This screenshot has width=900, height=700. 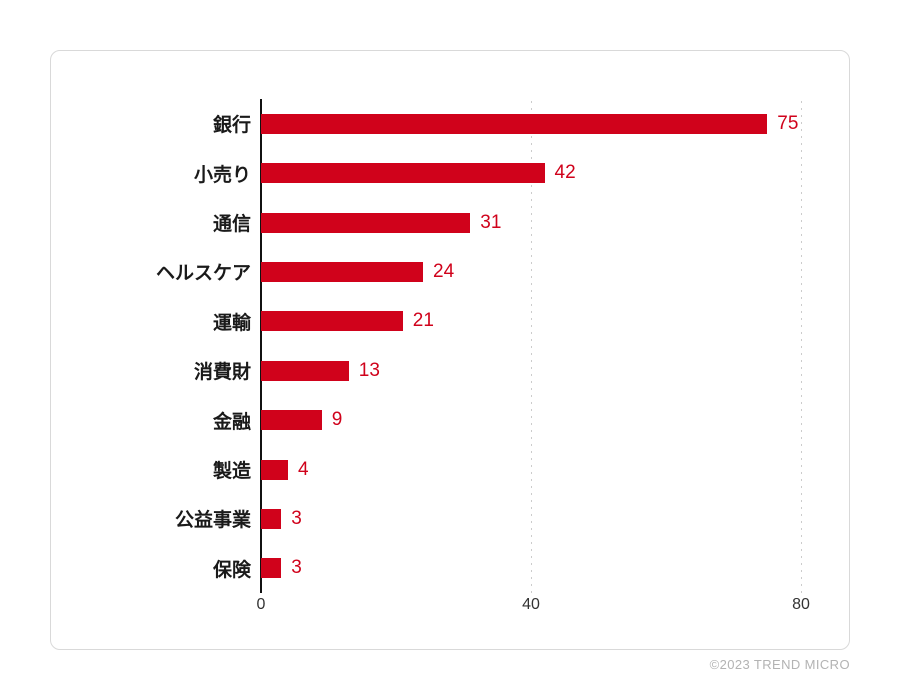 What do you see at coordinates (261, 346) in the screenshot?
I see `y-axis-line` at bounding box center [261, 346].